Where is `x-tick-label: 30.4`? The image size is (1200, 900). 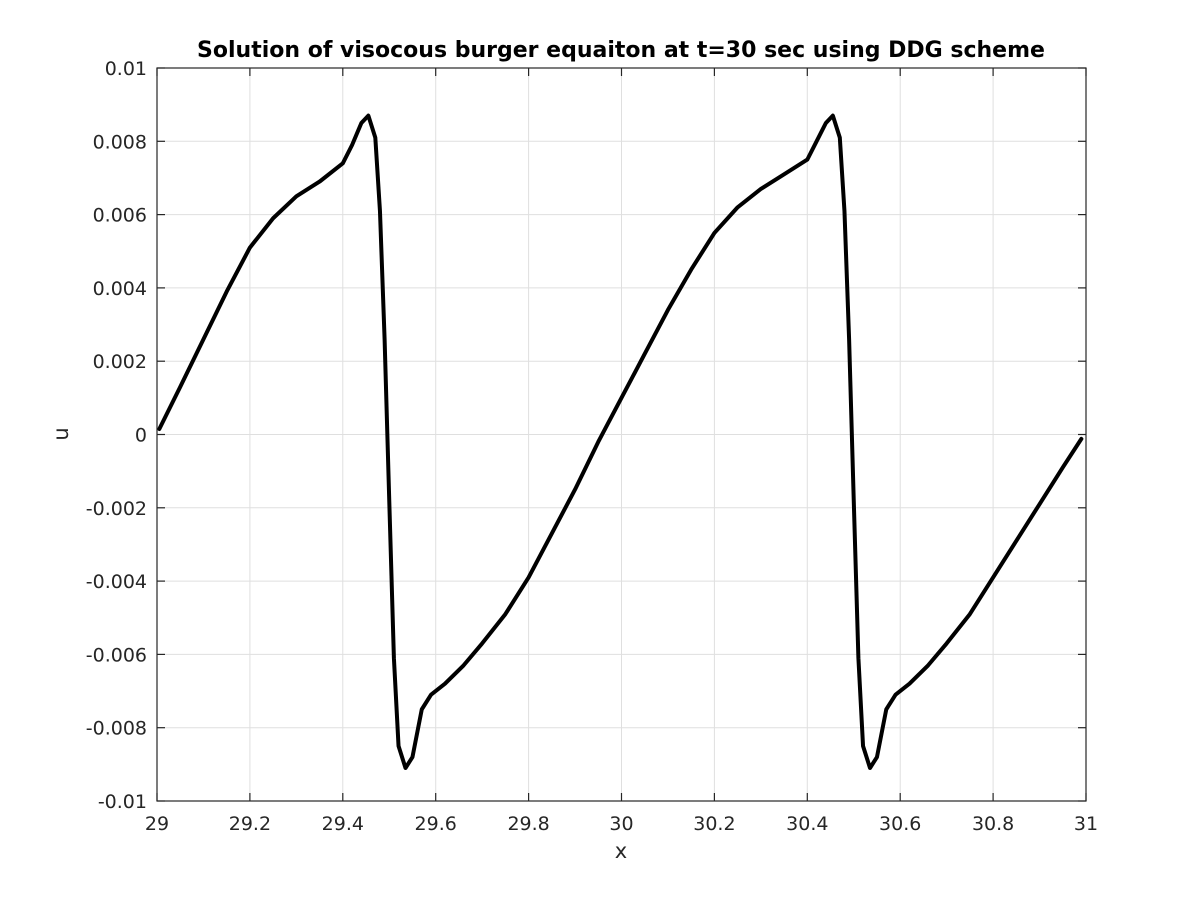 x-tick-label: 30.4 is located at coordinates (807, 824).